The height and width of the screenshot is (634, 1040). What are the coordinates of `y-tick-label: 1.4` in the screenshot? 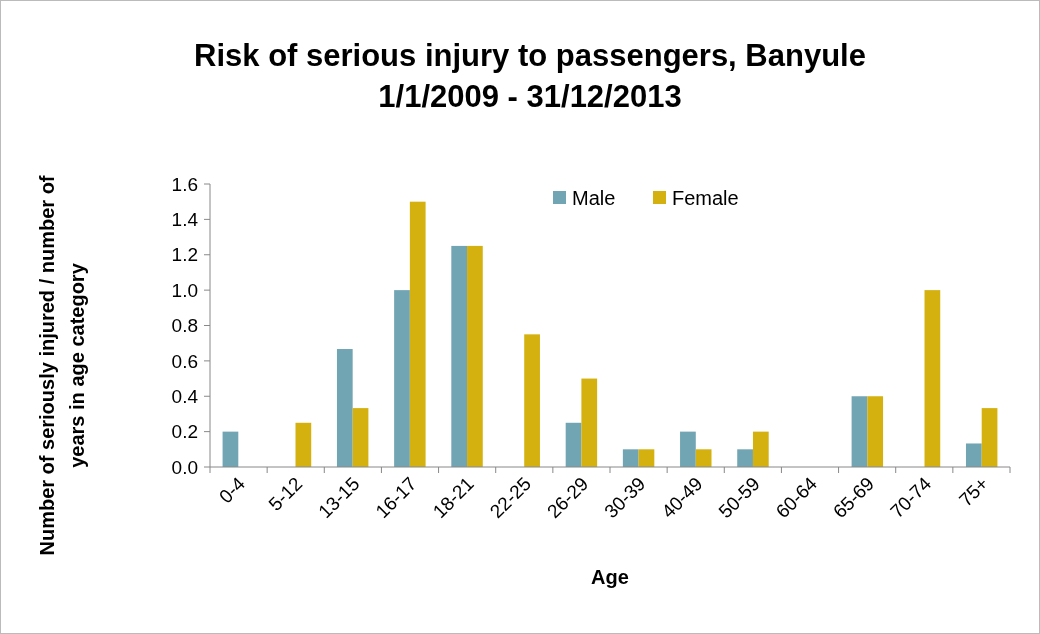 It's located at (185, 220).